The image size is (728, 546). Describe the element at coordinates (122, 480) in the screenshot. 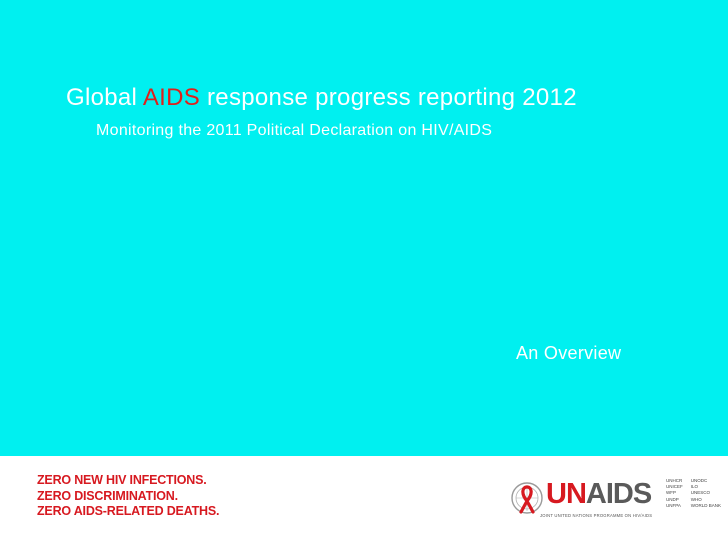

I see `slogan-line: ZERO NEW HIV INFECTIONS.` at that location.